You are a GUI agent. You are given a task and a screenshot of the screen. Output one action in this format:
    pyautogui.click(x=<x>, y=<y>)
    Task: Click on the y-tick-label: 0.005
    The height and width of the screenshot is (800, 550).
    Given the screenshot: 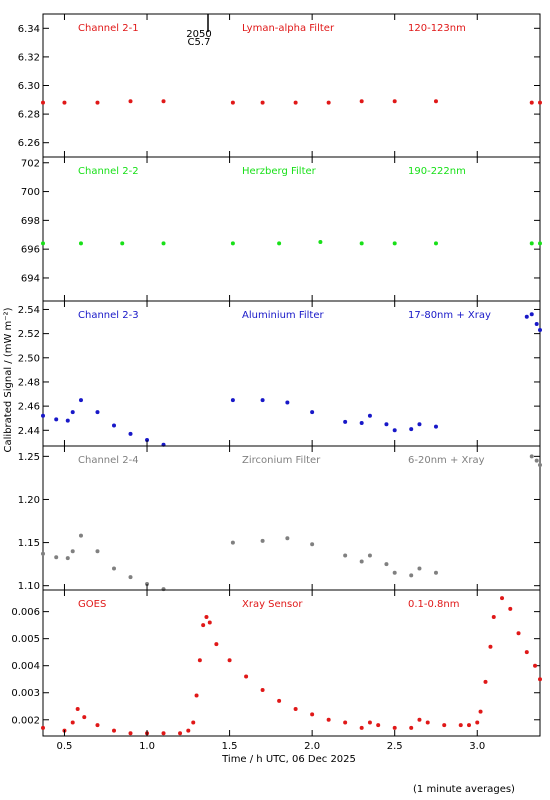 What is the action you would take?
    pyautogui.click(x=25, y=639)
    